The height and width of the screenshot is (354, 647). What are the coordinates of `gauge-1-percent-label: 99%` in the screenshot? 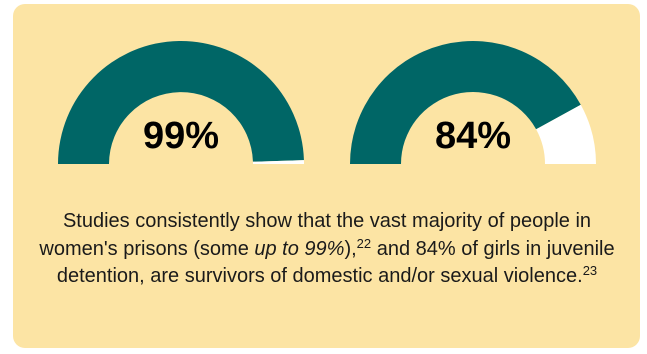 It's located at (181, 136).